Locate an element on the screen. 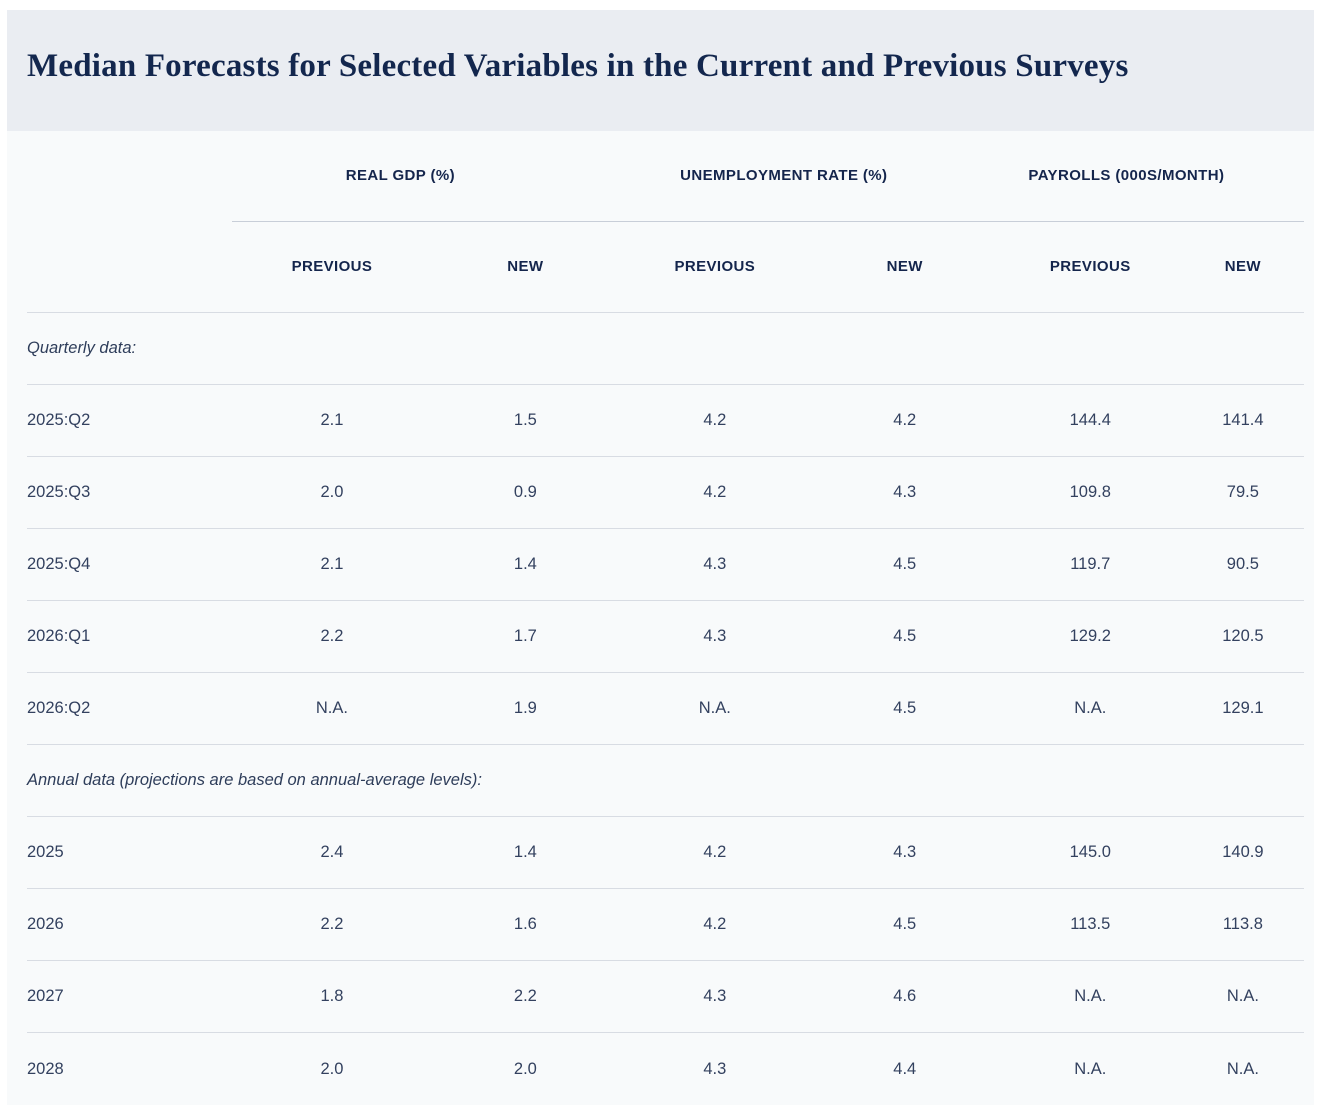  data-cell: 79.5 is located at coordinates (1242, 492).